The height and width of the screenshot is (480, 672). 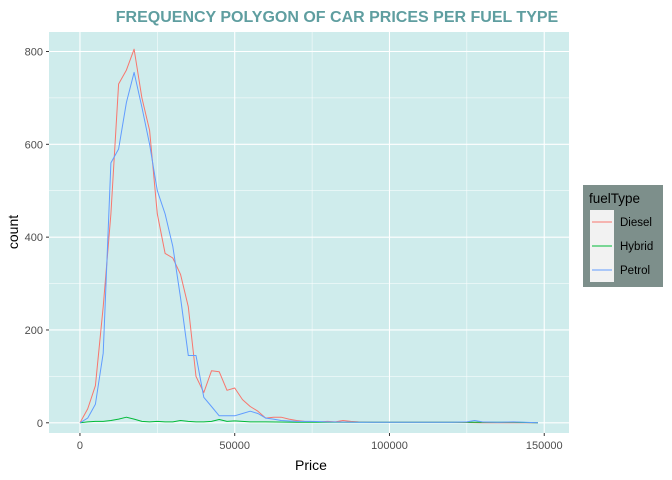 What do you see at coordinates (320, 442) in the screenshot?
I see `x-axis: 0 50000 100000 150000` at bounding box center [320, 442].